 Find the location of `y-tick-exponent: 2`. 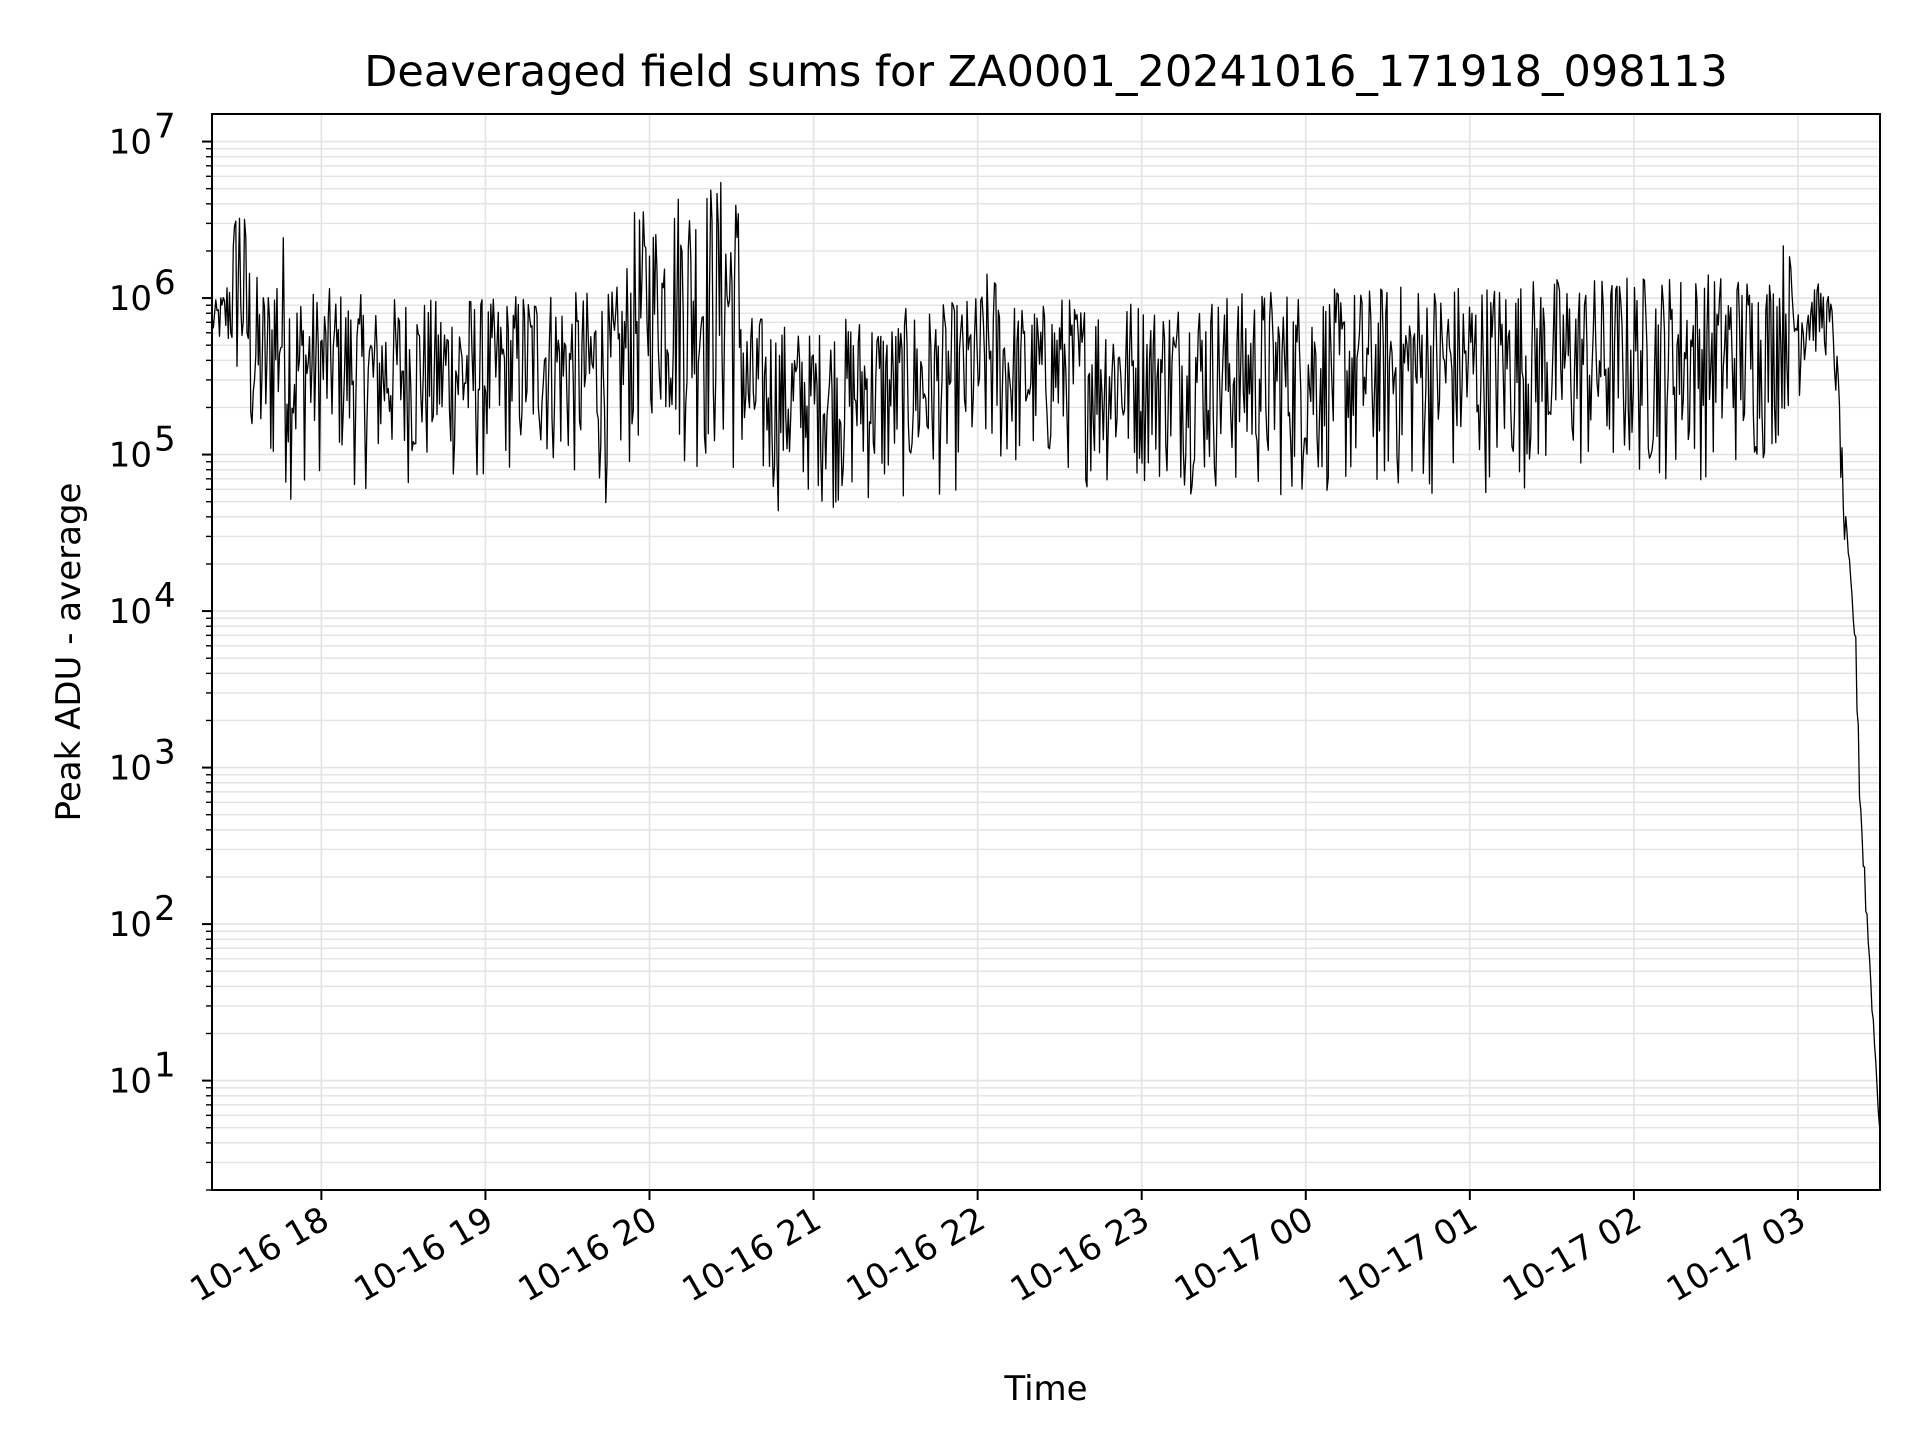

y-tick-exponent: 2 is located at coordinates (165, 909).